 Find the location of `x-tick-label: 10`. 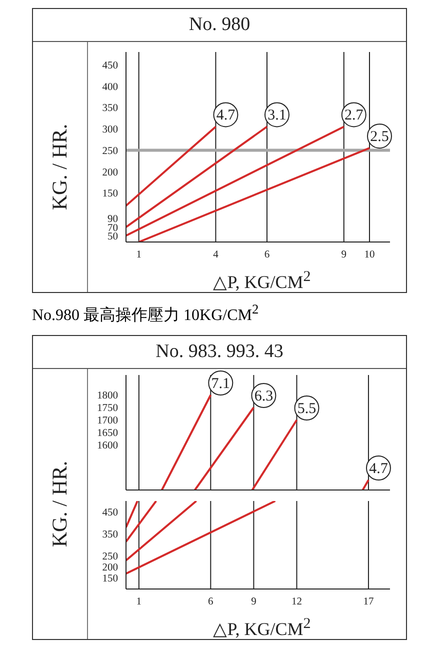

x-tick-label: 10 is located at coordinates (369, 254).